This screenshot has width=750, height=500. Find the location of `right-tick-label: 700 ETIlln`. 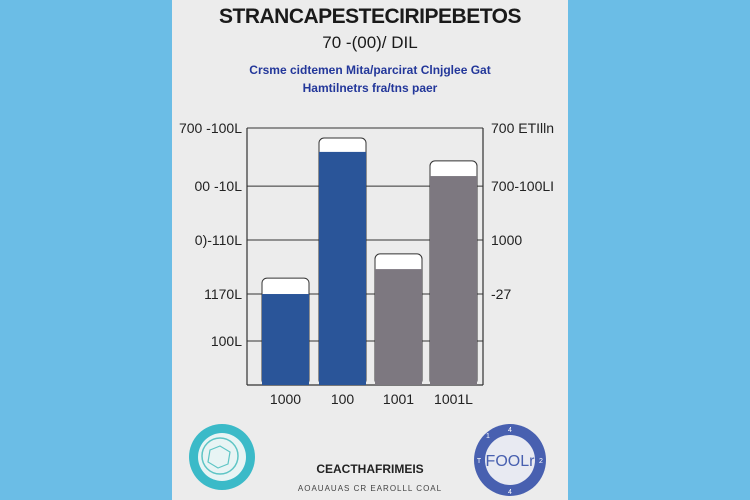

right-tick-label: 700 ETIlln is located at coordinates (522, 128).